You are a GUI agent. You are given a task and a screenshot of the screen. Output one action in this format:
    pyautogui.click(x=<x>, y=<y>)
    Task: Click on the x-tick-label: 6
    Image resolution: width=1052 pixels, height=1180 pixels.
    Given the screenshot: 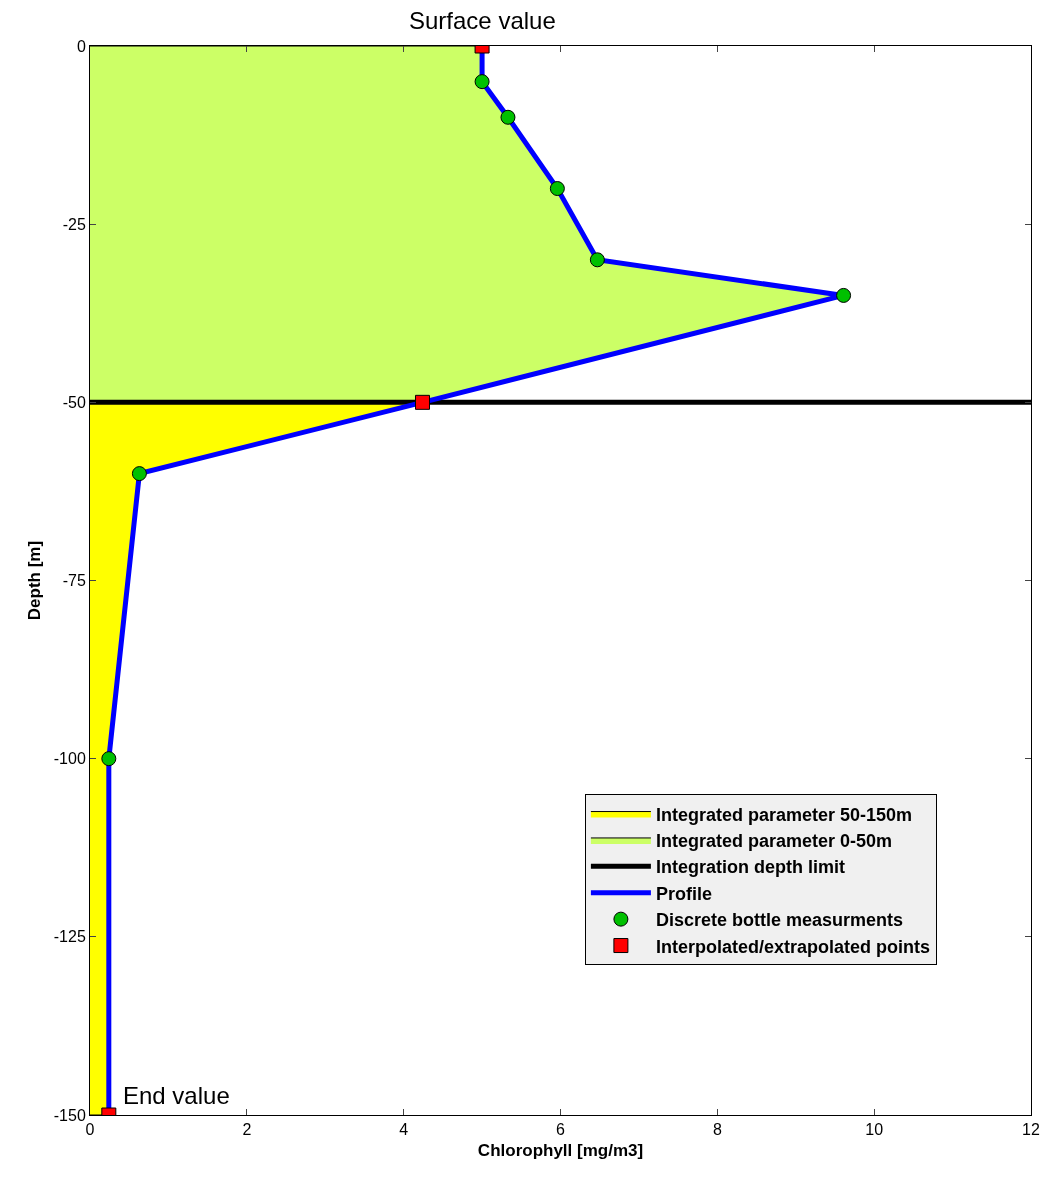 What is the action you would take?
    pyautogui.click(x=561, y=1130)
    